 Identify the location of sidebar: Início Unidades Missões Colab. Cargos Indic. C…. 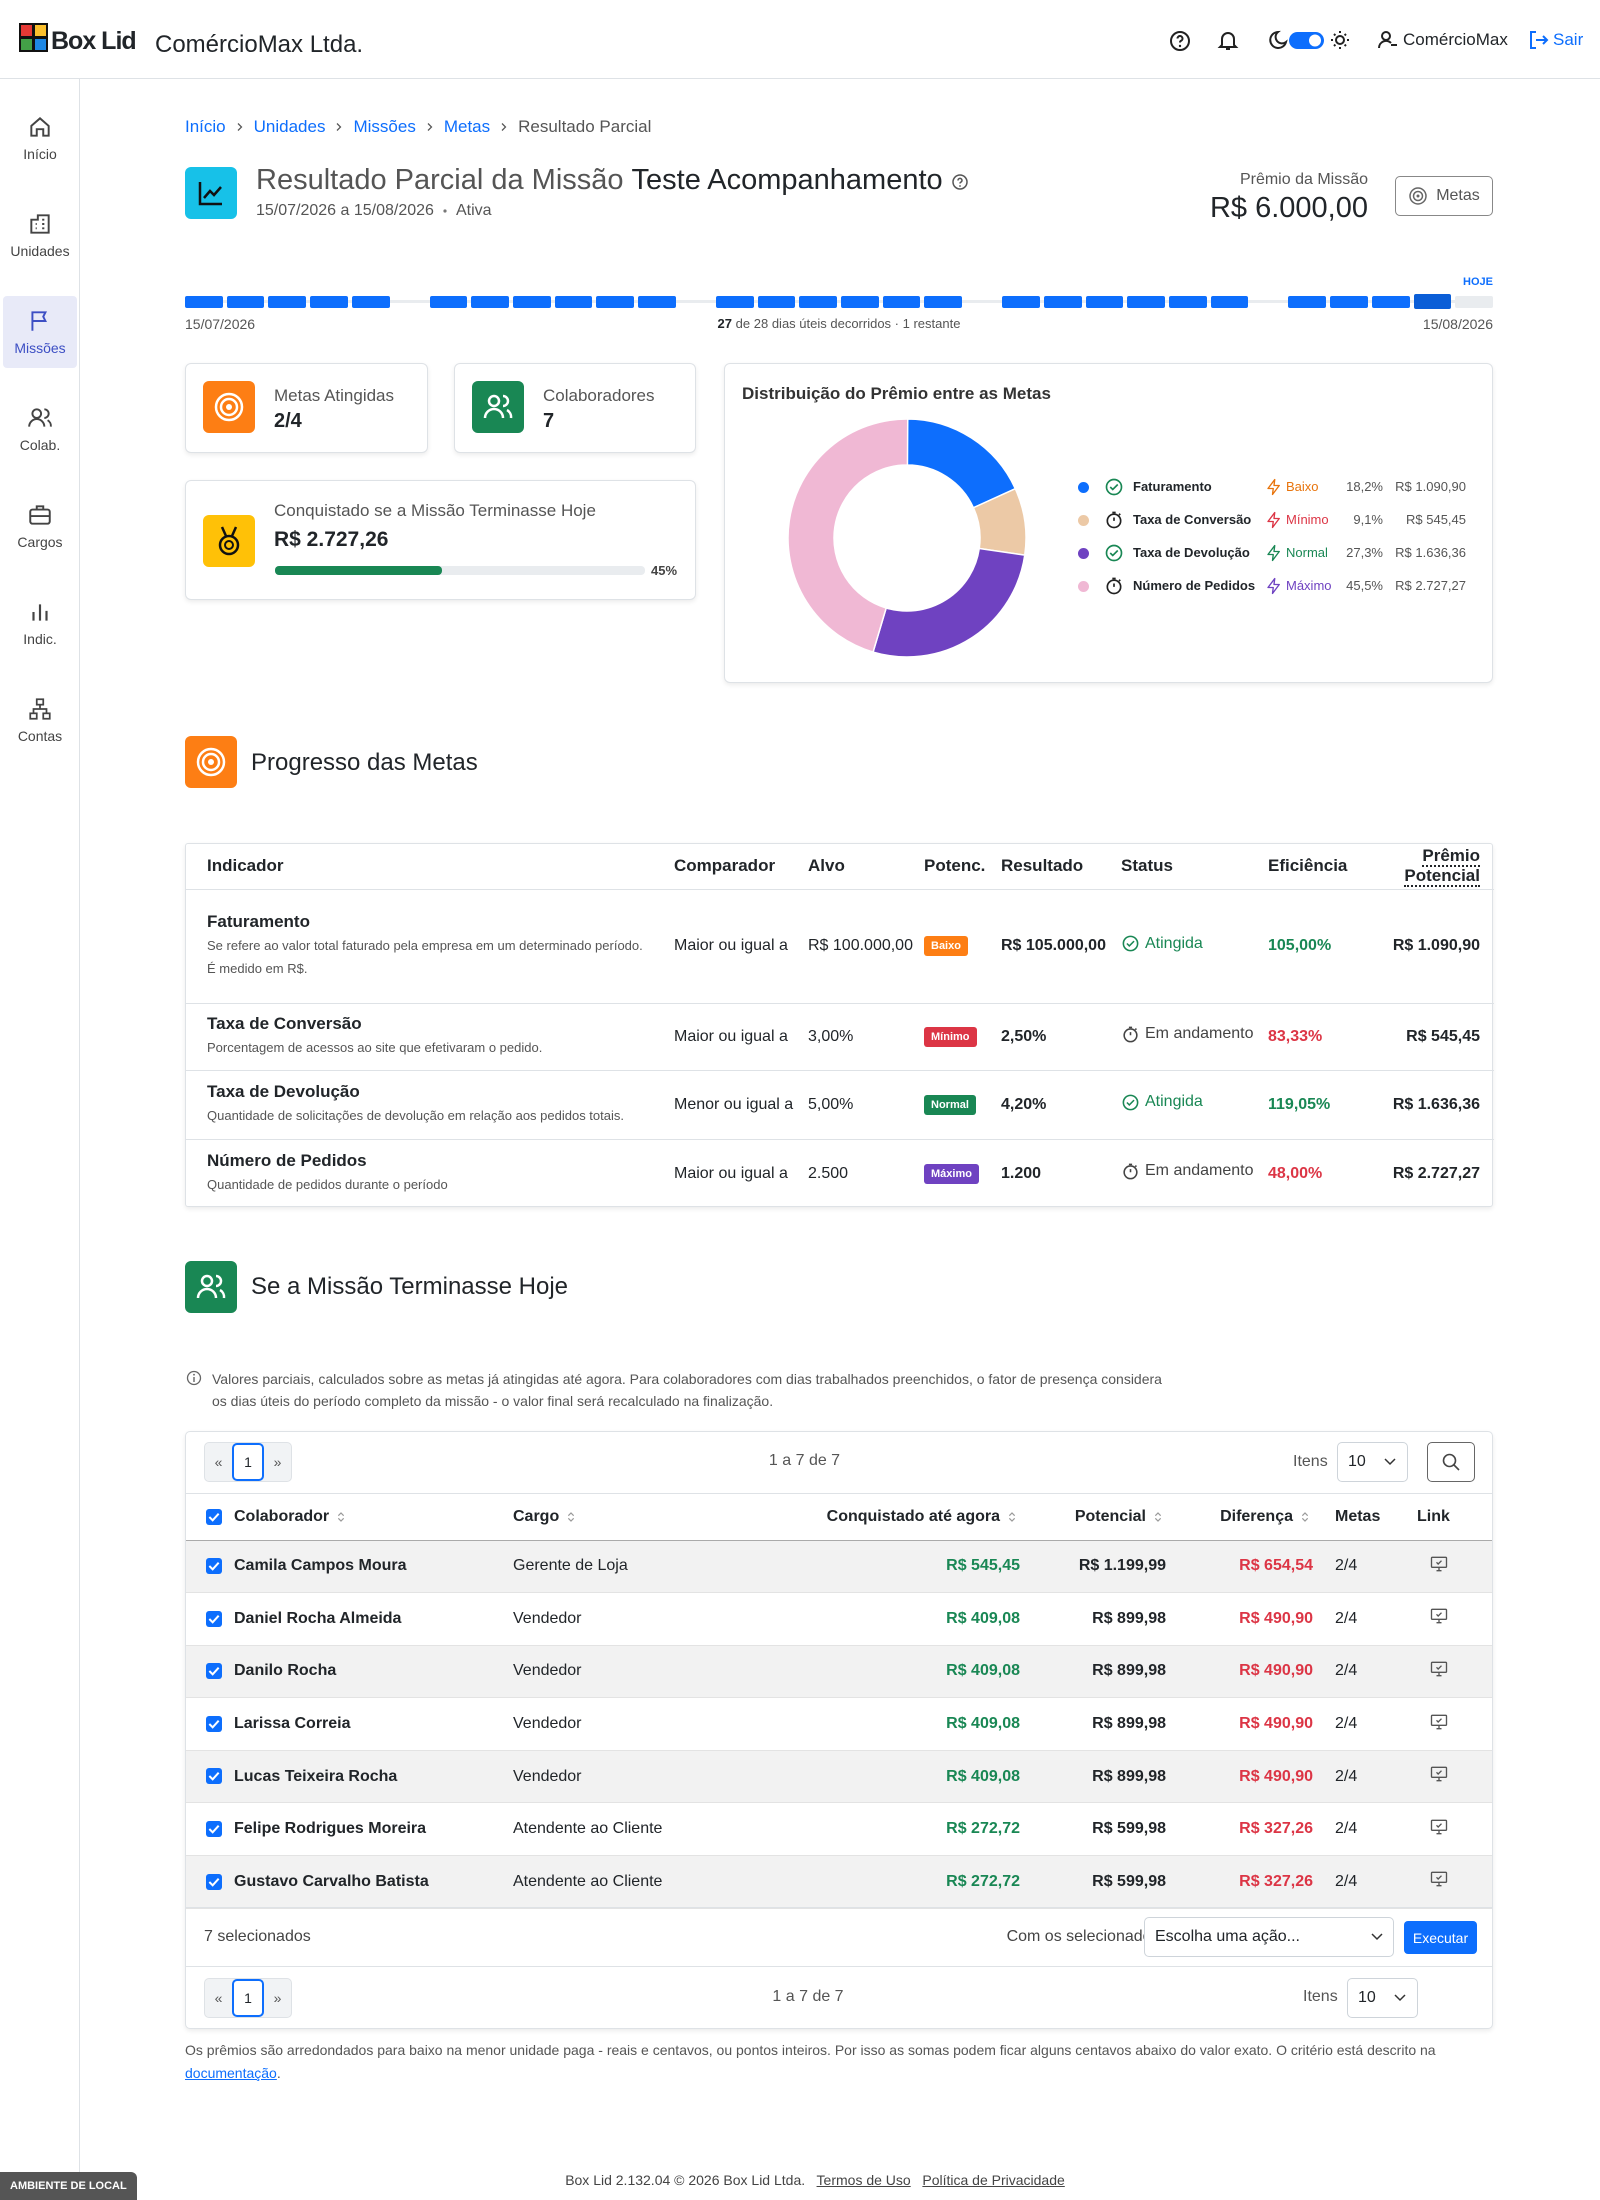
(40, 1139).